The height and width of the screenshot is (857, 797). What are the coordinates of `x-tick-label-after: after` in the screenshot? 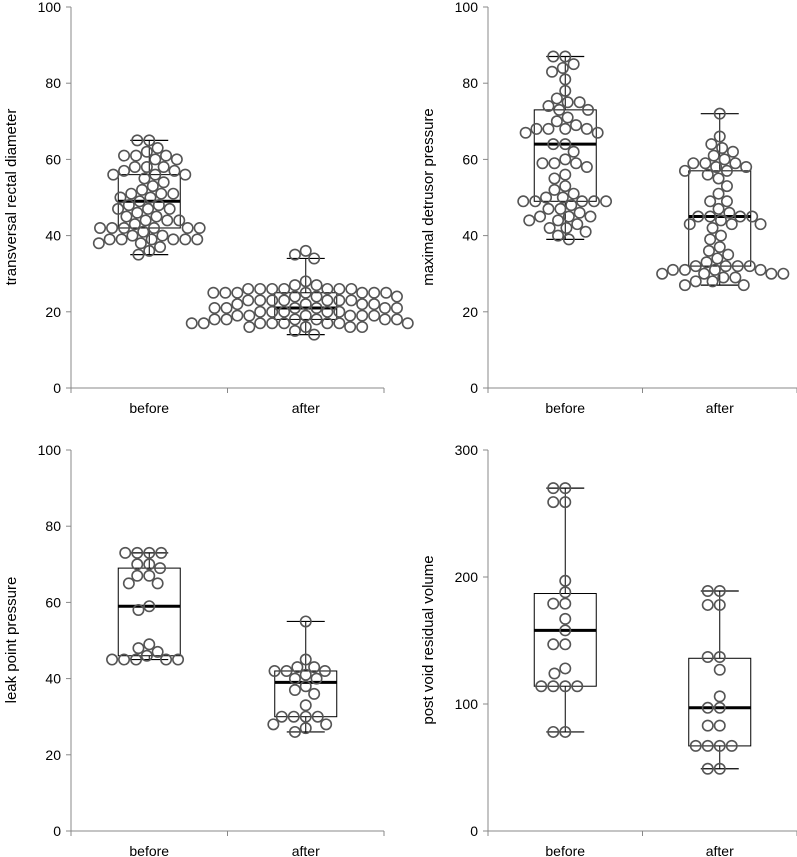 It's located at (306, 850).